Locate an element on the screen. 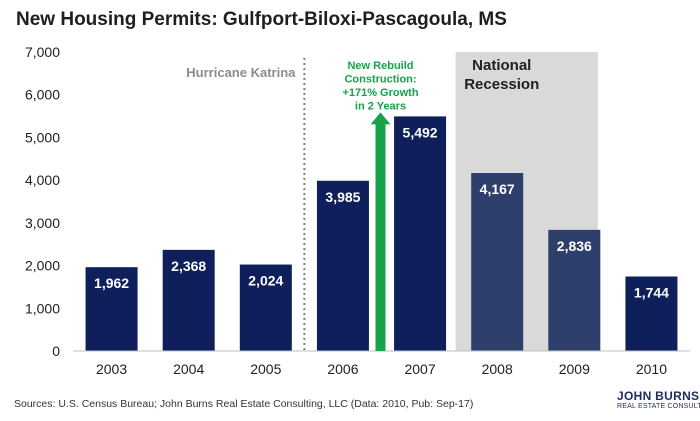  bar-2007 is located at coordinates (420, 233).